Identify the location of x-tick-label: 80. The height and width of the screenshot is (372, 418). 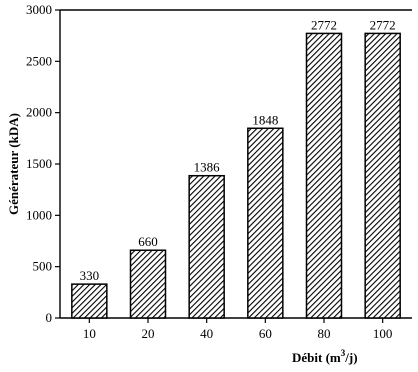
(324, 333).